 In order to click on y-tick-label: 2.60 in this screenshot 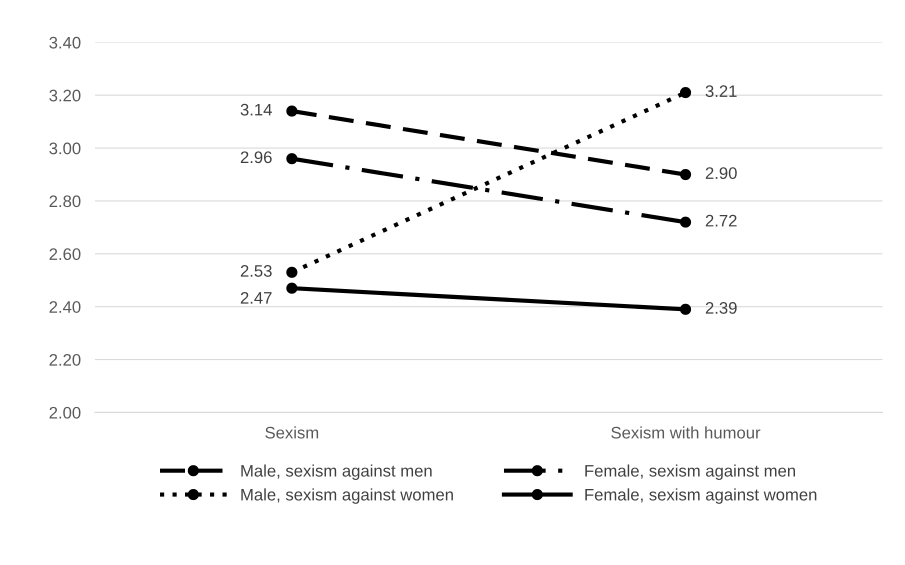, I will do `click(65, 254)`.